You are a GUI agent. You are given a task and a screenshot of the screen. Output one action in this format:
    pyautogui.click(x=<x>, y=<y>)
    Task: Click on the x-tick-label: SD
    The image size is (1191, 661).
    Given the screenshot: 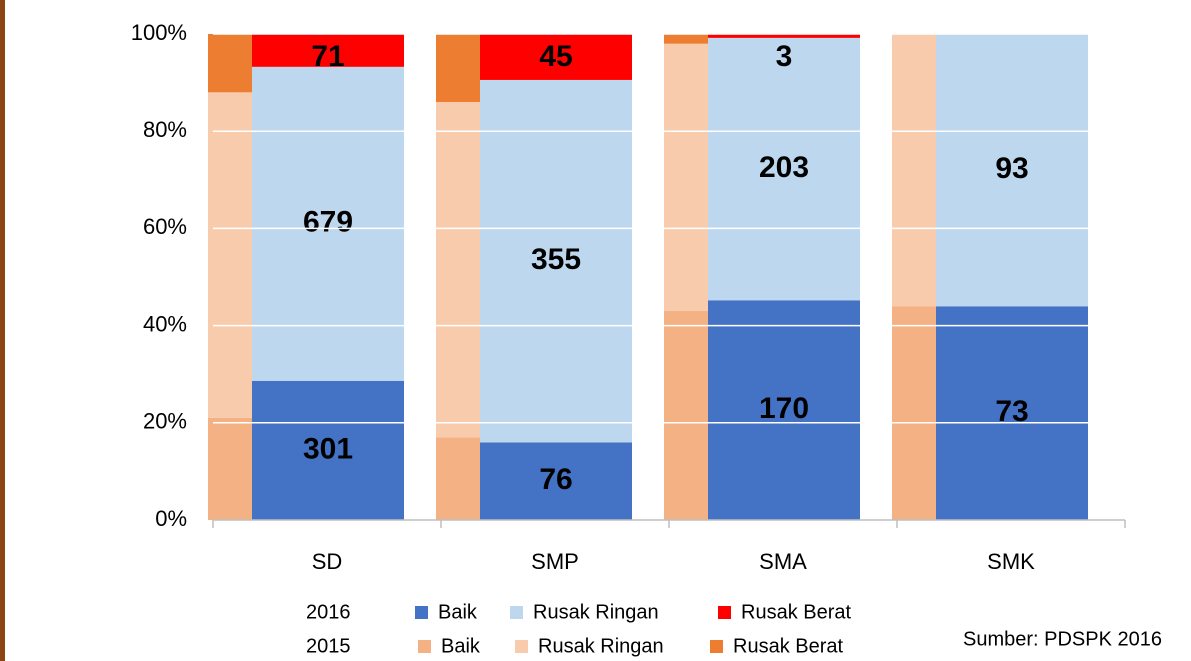 What is the action you would take?
    pyautogui.click(x=327, y=561)
    